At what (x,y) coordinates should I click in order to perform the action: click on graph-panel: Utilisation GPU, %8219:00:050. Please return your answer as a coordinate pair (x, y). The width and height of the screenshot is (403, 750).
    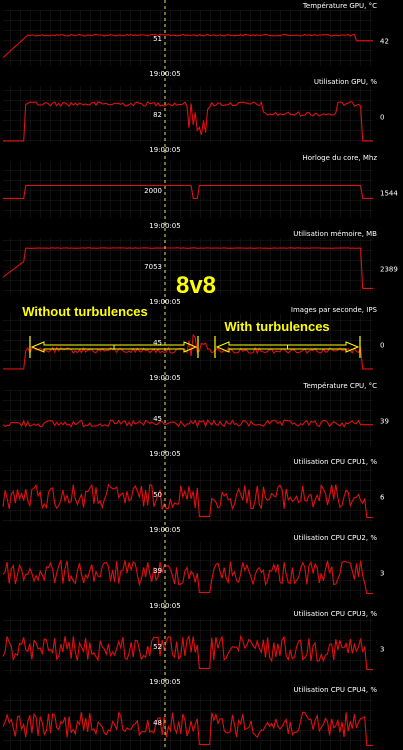
    Looking at the image, I should click on (193, 116).